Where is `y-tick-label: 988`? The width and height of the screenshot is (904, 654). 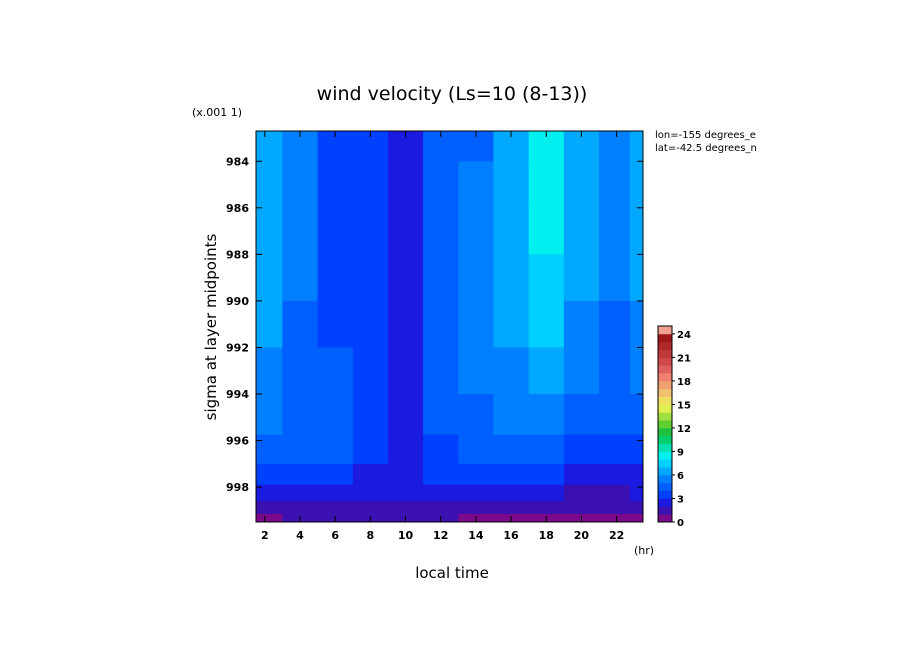
y-tick-label: 988 is located at coordinates (237, 254).